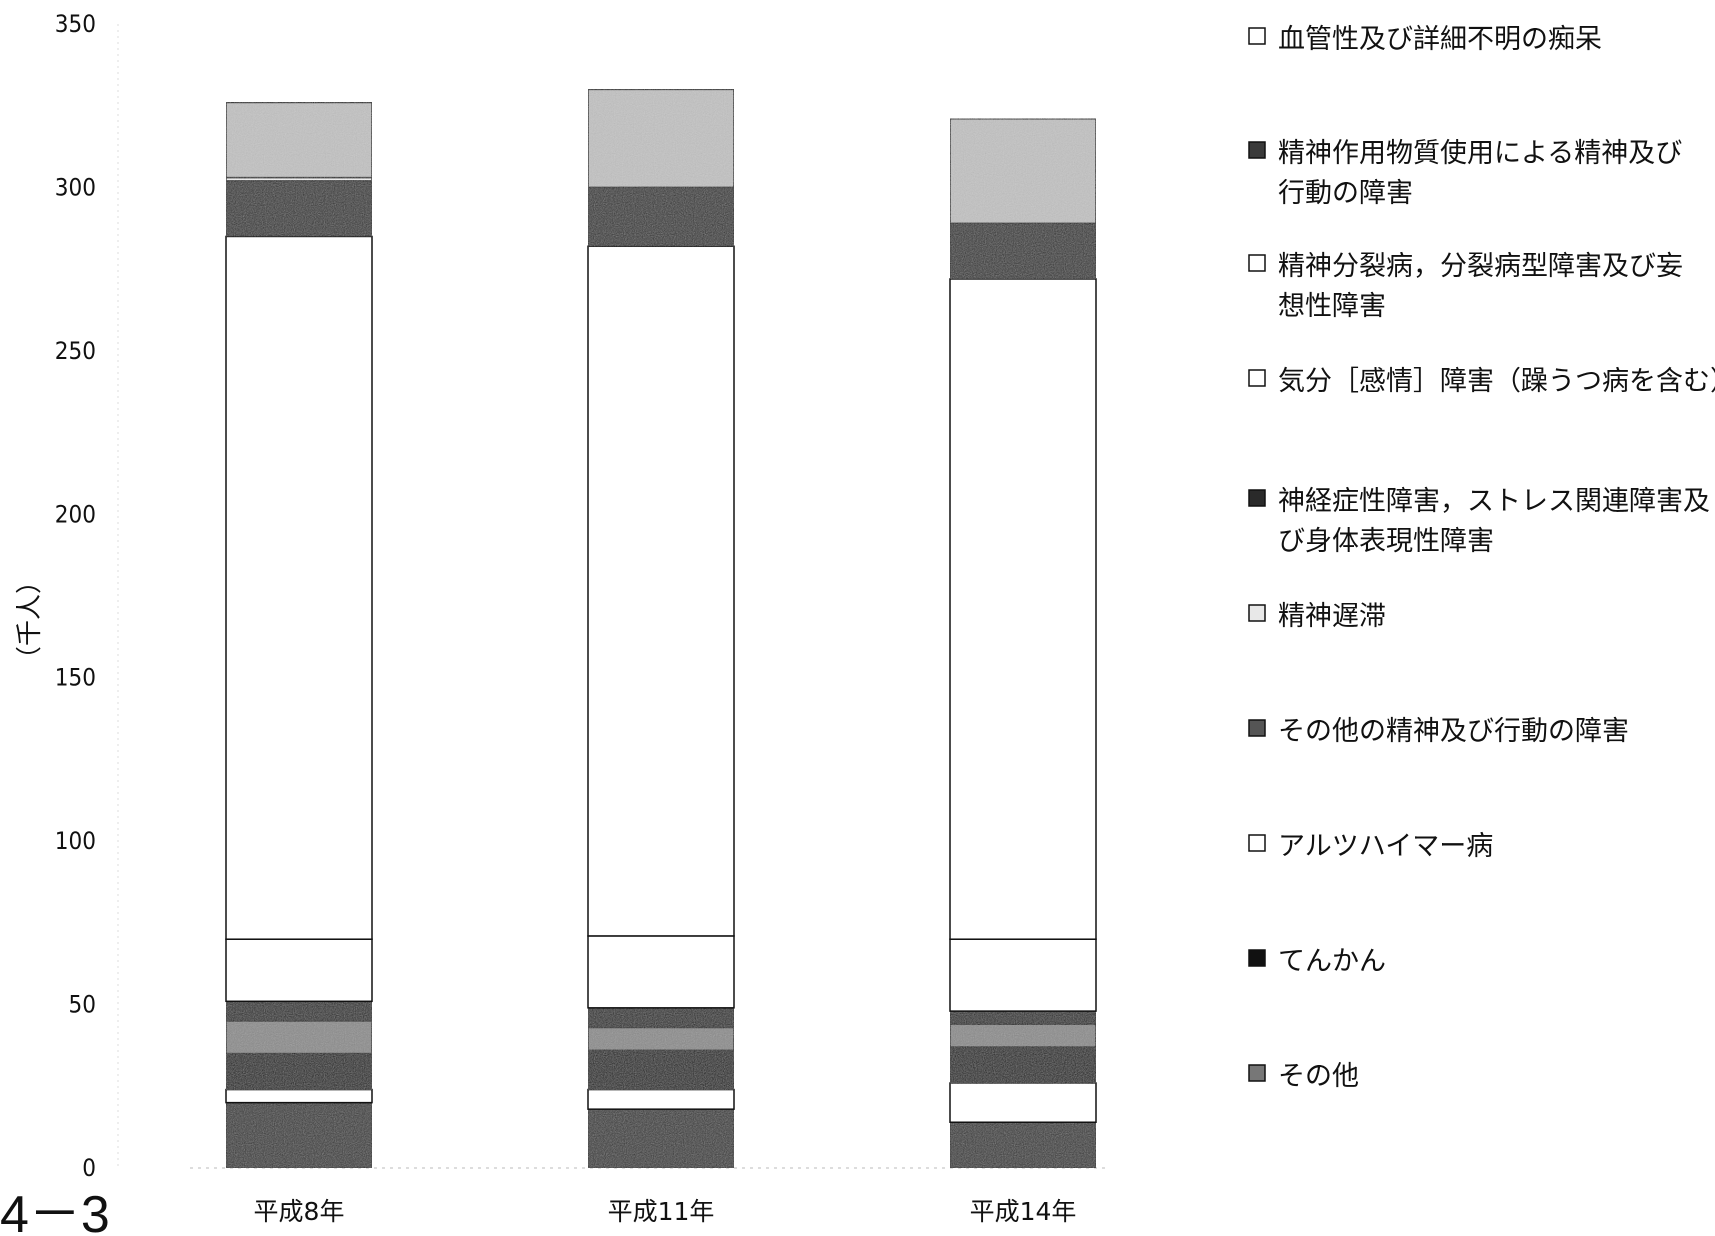 Image resolution: width=1715 pixels, height=1236 pixels. I want to click on legend-entry: 精神遅滞, so click(1317, 616).